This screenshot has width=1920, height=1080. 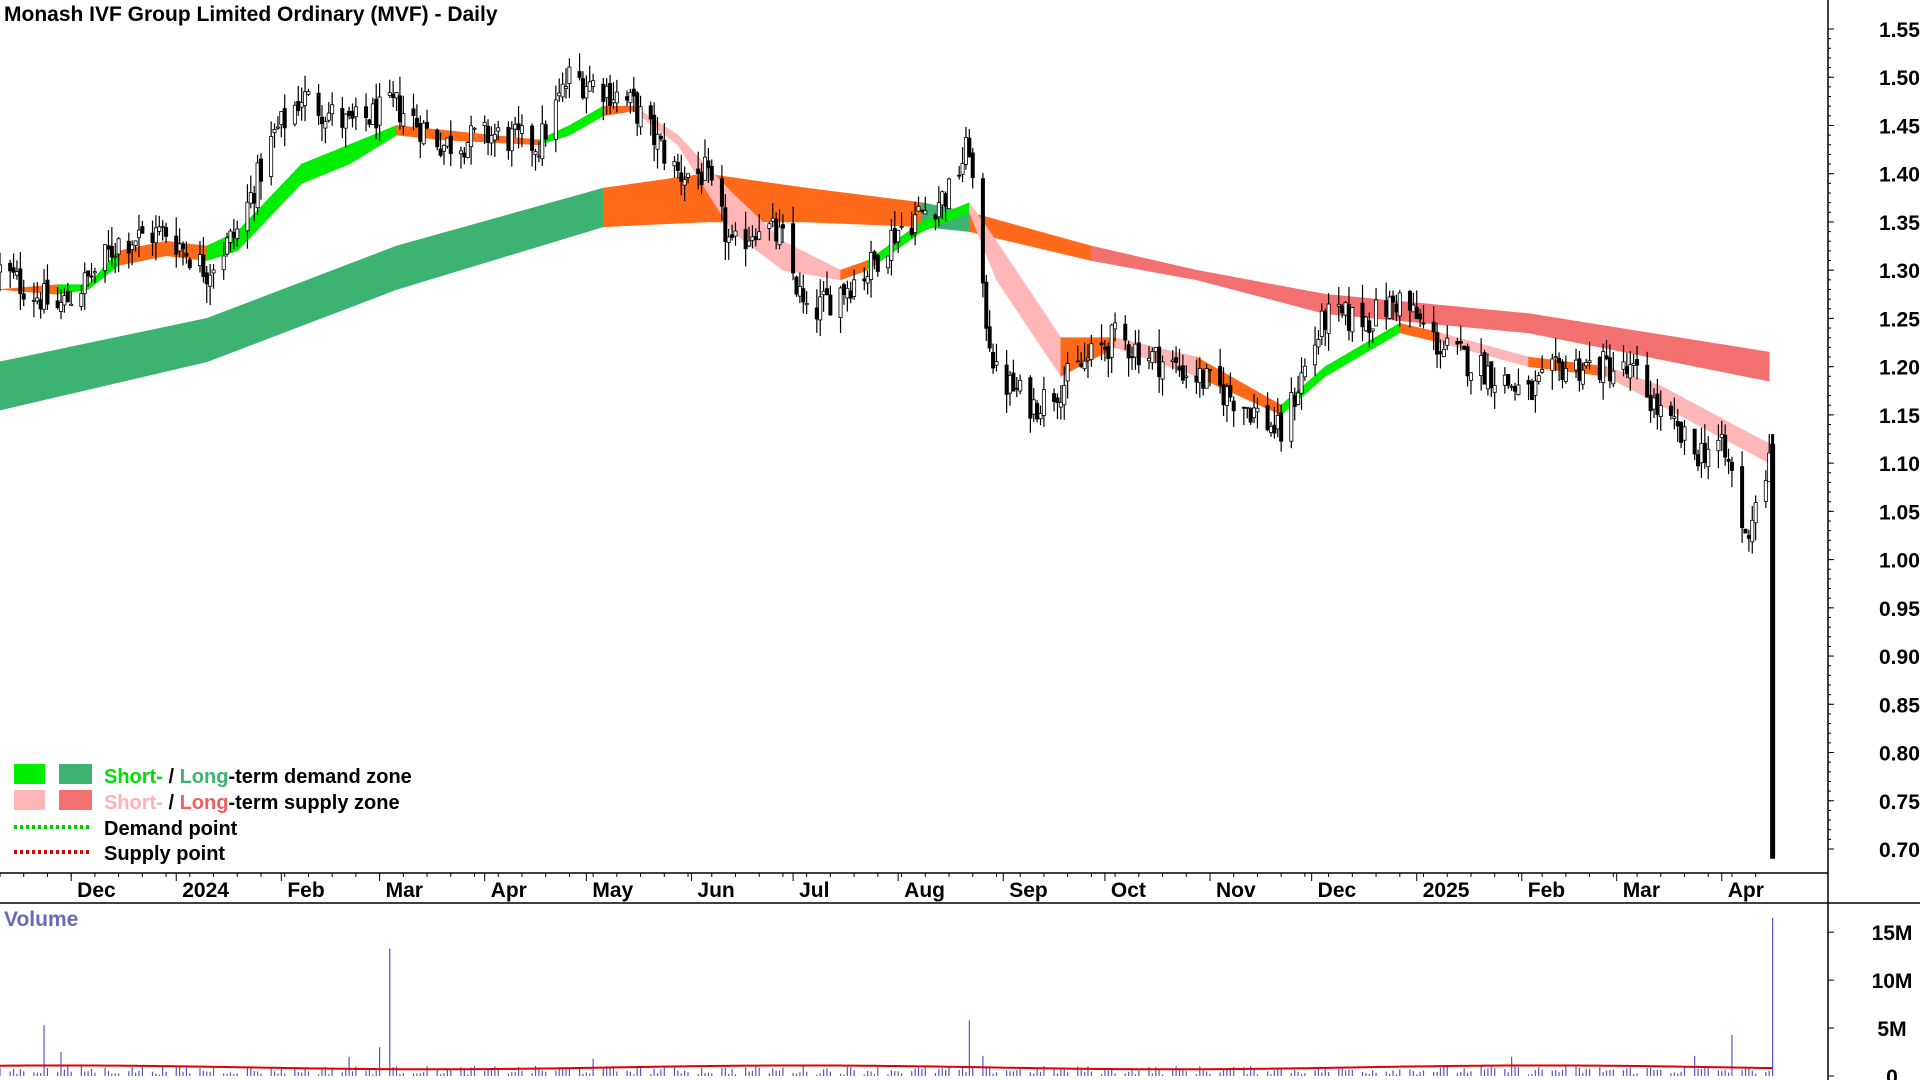 What do you see at coordinates (1899, 319) in the screenshot?
I see `price-tick-label: 1.25` at bounding box center [1899, 319].